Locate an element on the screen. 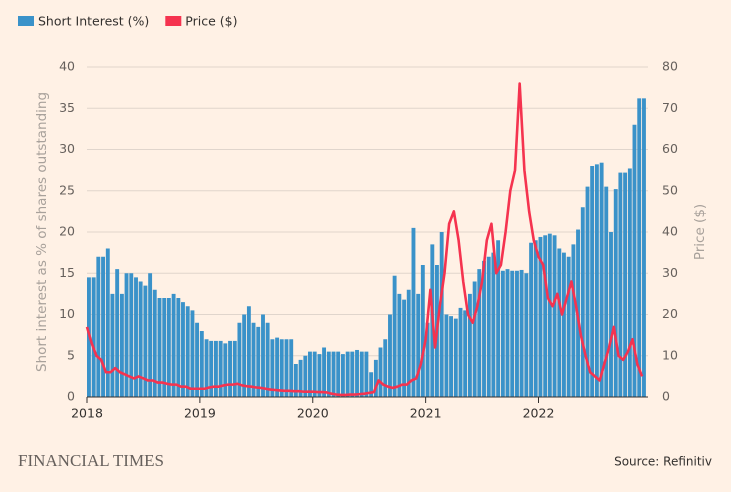 The height and width of the screenshot is (492, 731). y-tick-label: 20 is located at coordinates (67, 231).